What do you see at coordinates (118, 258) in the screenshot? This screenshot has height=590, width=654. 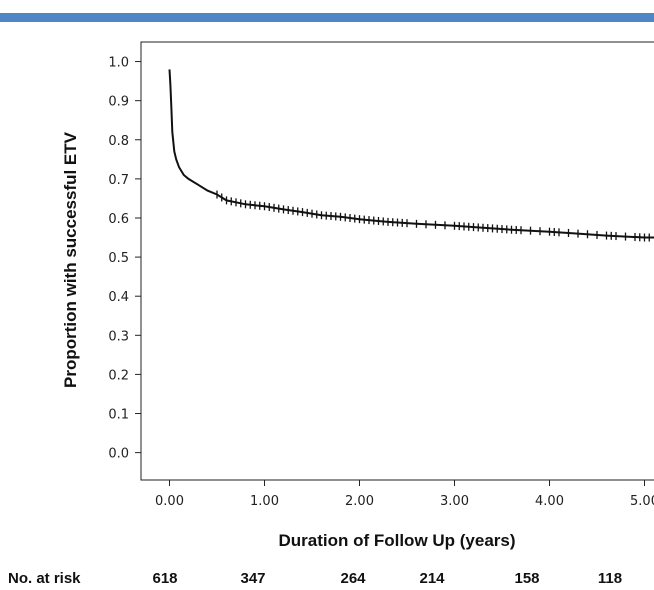 I see `y-tick-label: 0.5` at bounding box center [118, 258].